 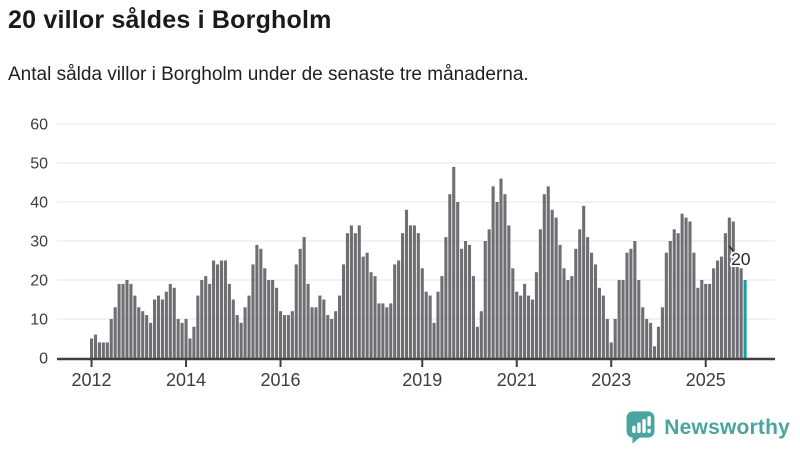 I want to click on y-axis-tick-label: 40, so click(x=39, y=203).